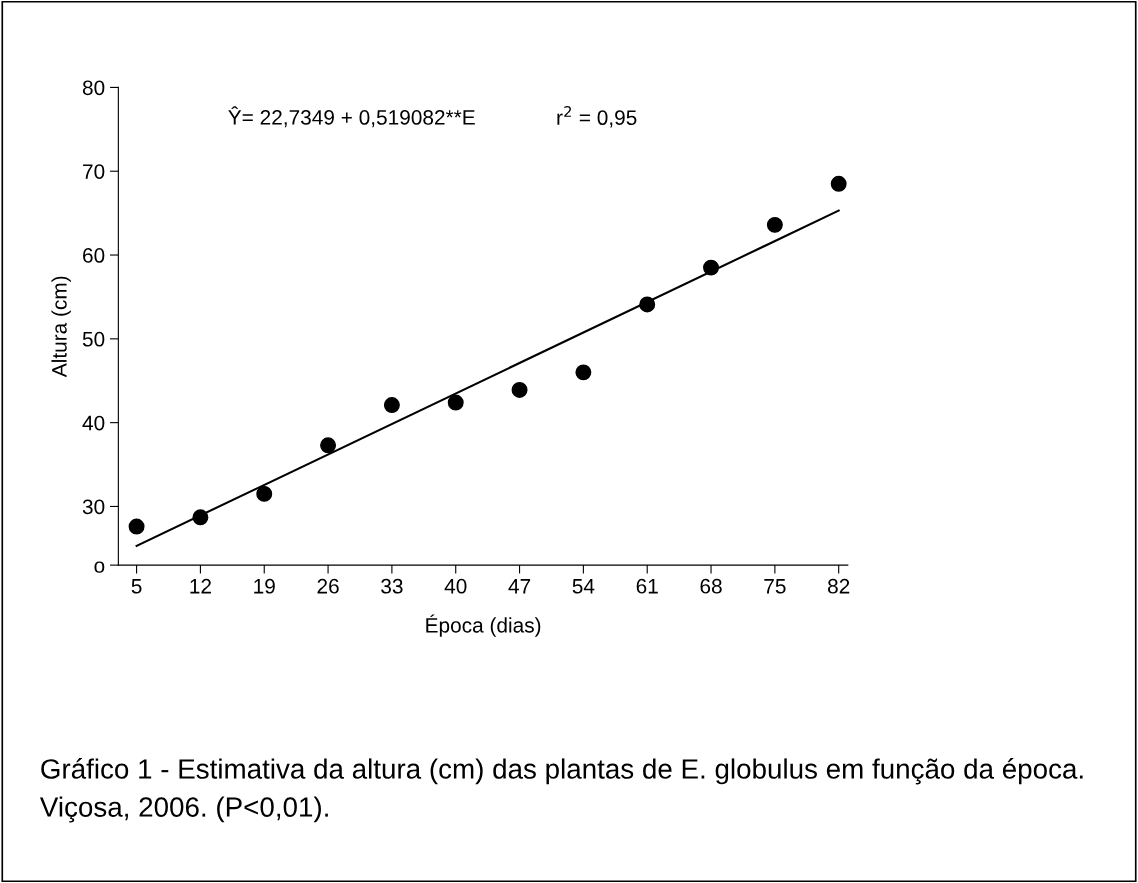 This screenshot has width=1138, height=883. What do you see at coordinates (775, 586) in the screenshot?
I see `x-tick-label: 75` at bounding box center [775, 586].